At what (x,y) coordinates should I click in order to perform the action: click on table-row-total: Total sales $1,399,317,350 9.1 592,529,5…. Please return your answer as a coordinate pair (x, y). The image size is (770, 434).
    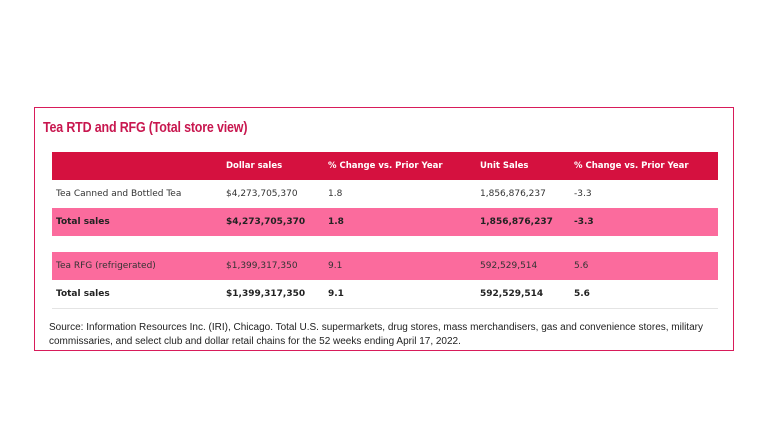
    Looking at the image, I should click on (385, 294).